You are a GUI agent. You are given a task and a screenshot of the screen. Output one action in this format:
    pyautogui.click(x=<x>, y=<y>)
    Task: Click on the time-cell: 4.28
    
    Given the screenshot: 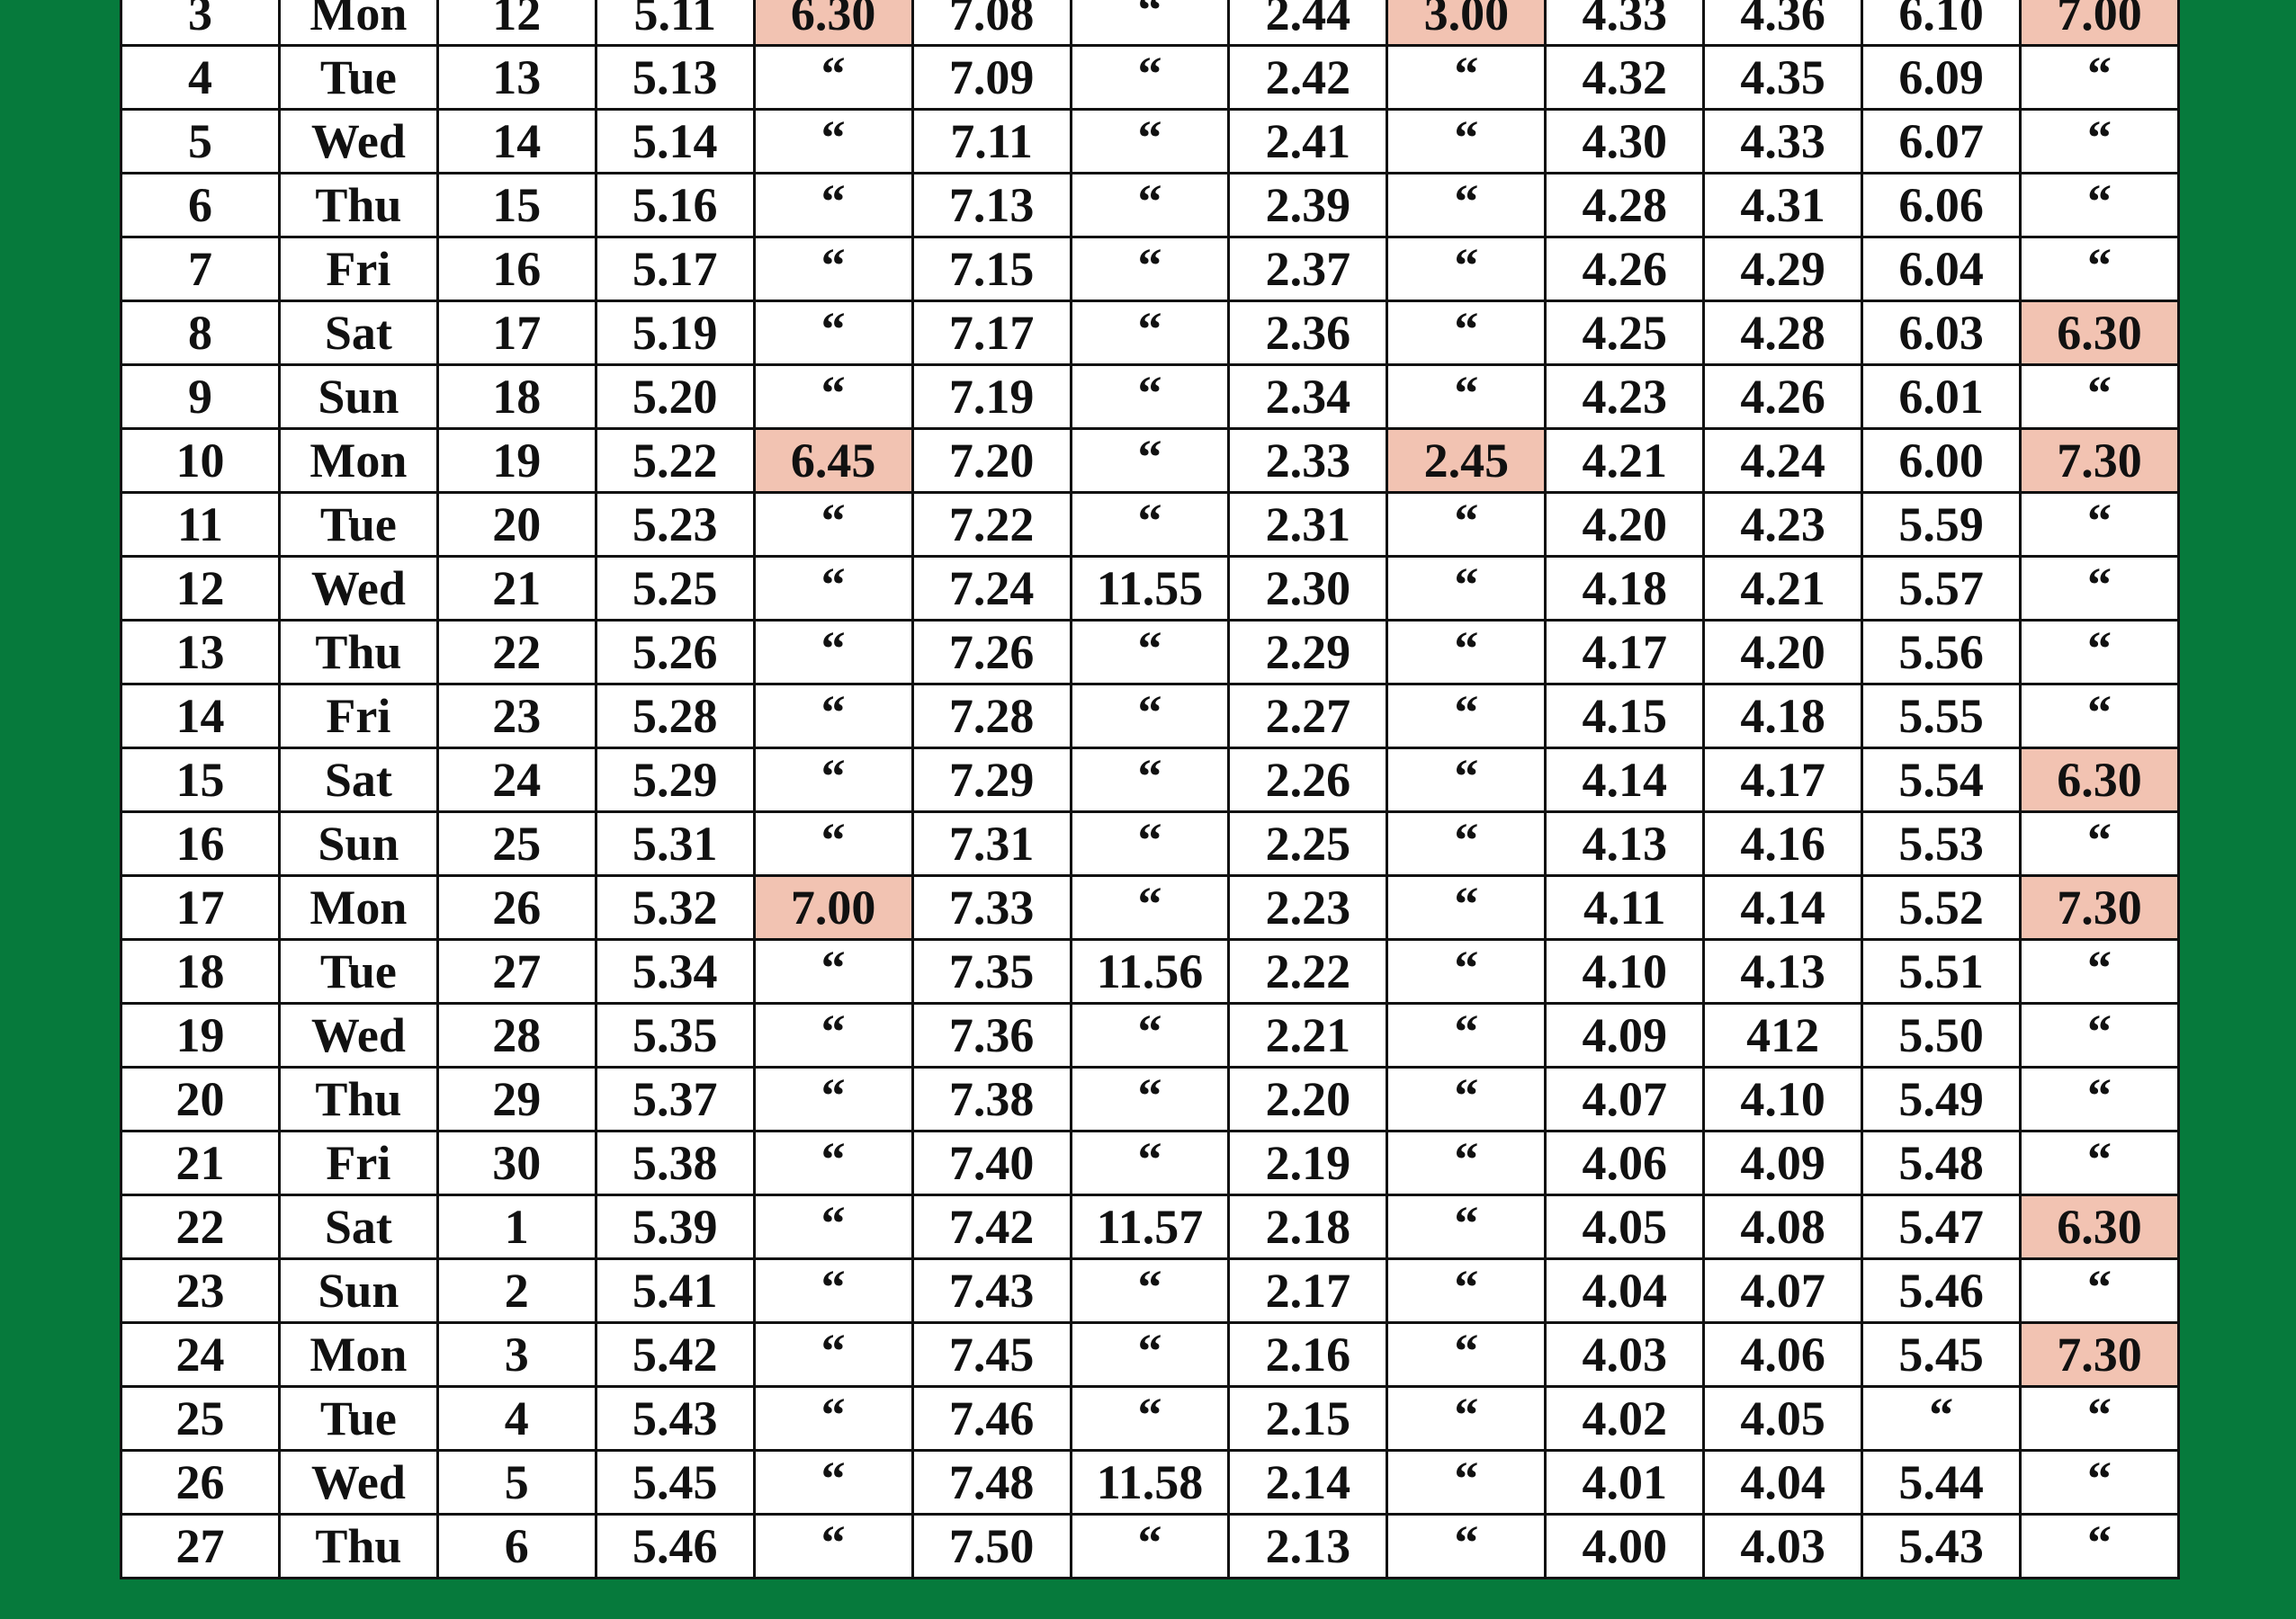 What is the action you would take?
    pyautogui.click(x=1783, y=333)
    